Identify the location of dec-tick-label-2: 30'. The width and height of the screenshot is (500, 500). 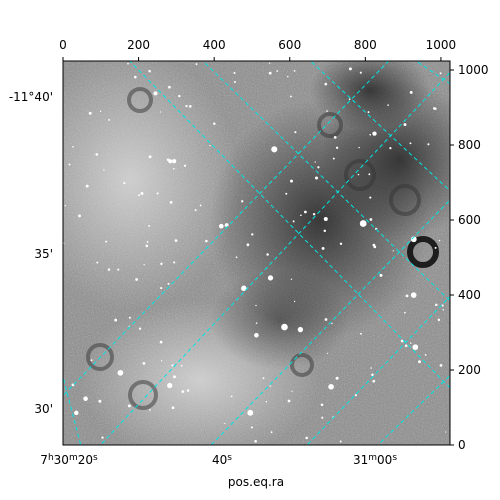
(43, 409).